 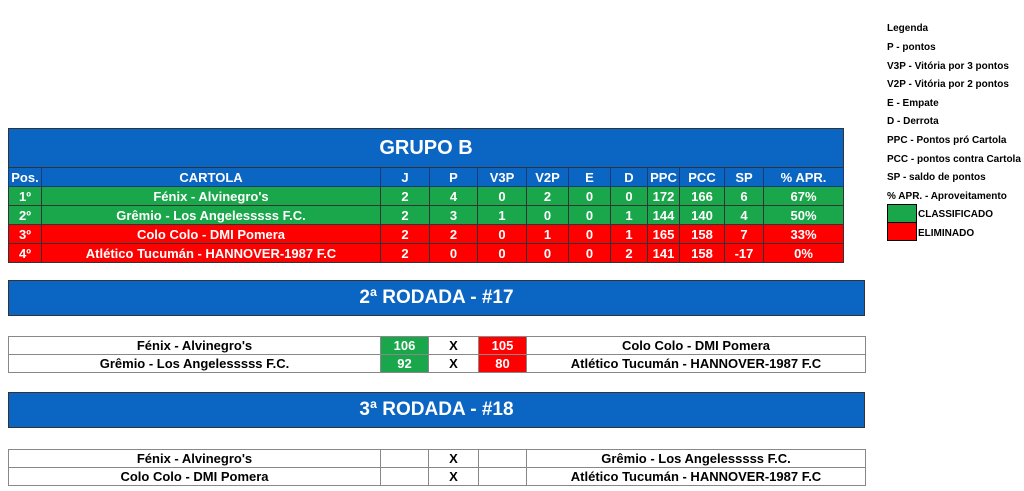 What do you see at coordinates (663, 196) in the screenshot?
I see `stat-cell: 172` at bounding box center [663, 196].